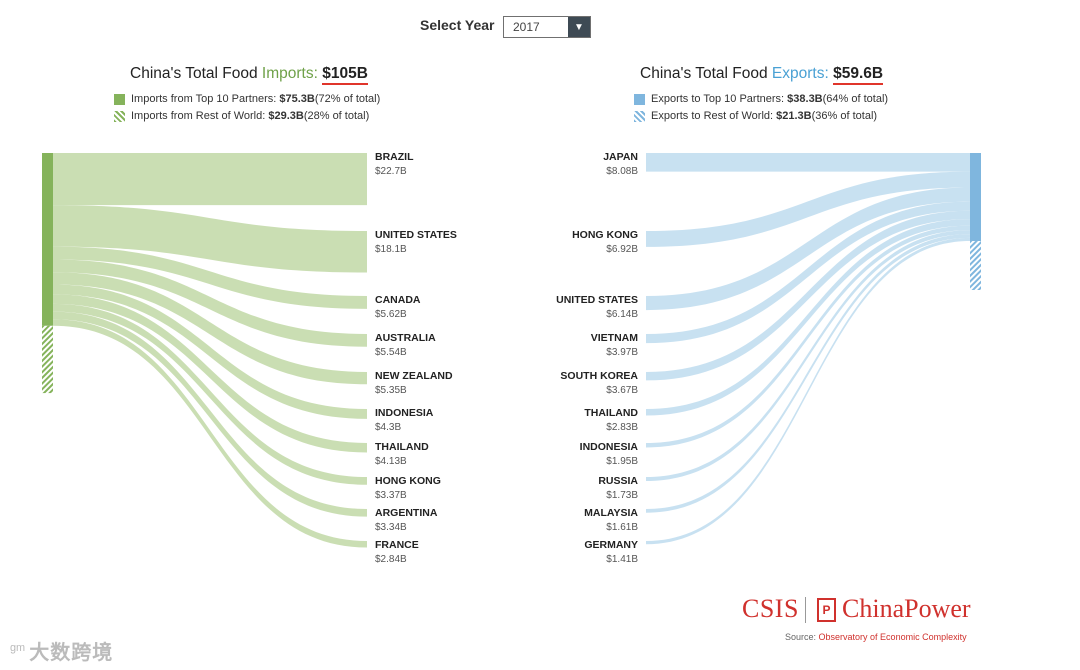  Describe the element at coordinates (204, 99) in the screenshot. I see `imports-legend-top10-label: Imports from Top 10 Partners:` at that location.